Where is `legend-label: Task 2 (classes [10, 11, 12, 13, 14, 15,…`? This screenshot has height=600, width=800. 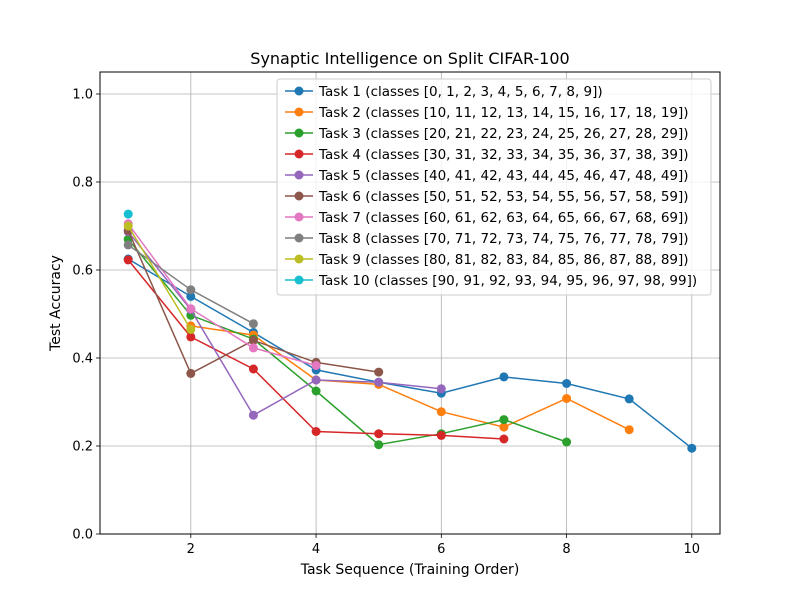 legend-label: Task 2 (classes [10, 11, 12, 13, 14, 15,… is located at coordinates (503, 113).